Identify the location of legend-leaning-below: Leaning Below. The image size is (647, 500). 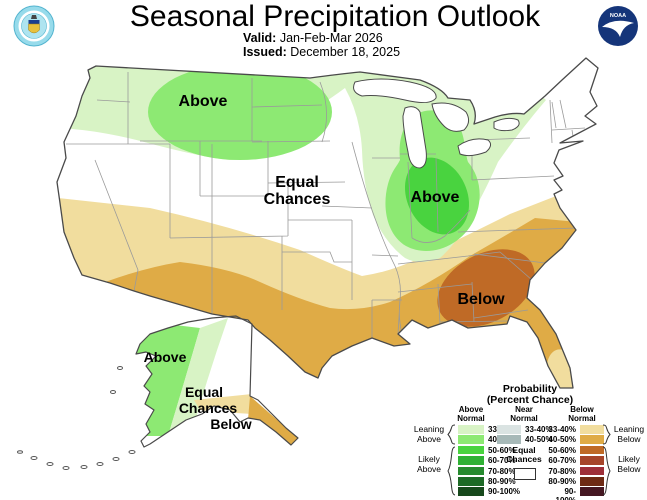
(629, 434).